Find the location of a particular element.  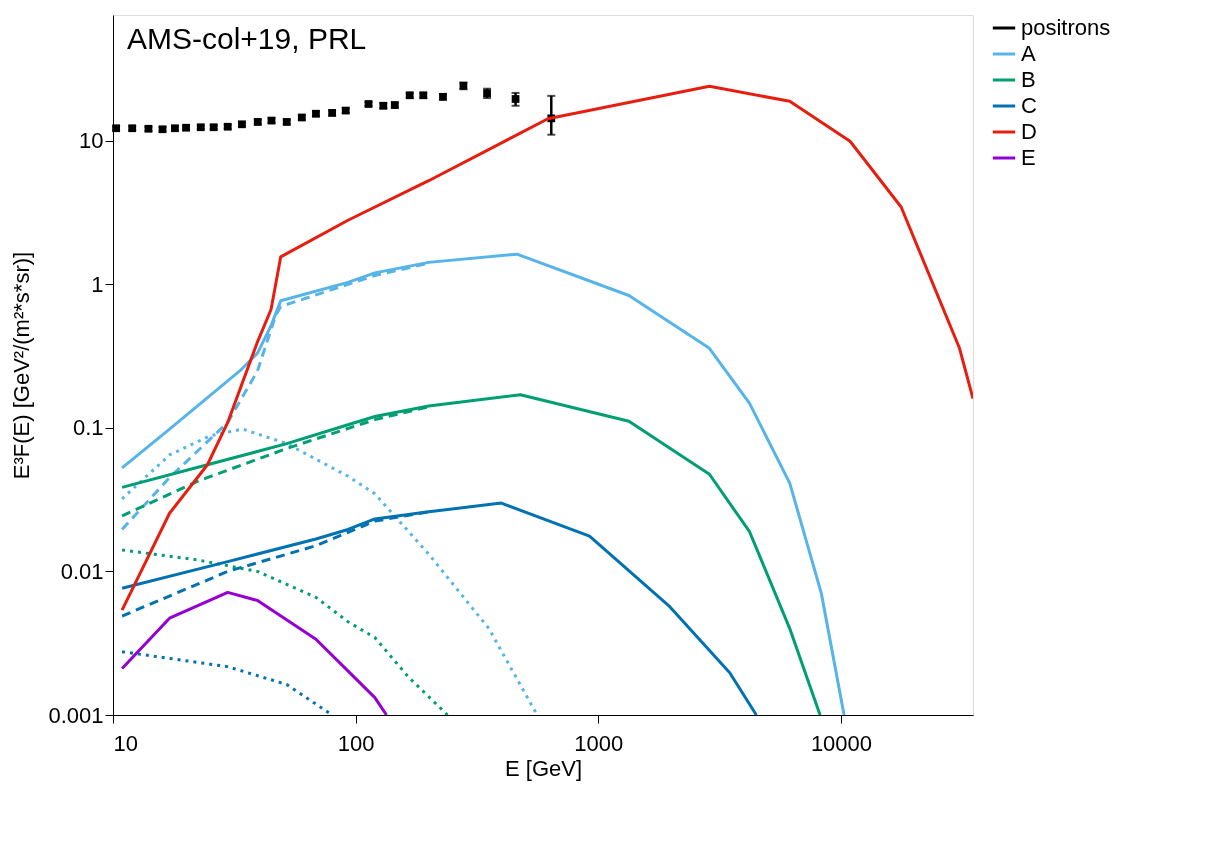

y-tick-label: 0.001 is located at coordinates (76, 715).